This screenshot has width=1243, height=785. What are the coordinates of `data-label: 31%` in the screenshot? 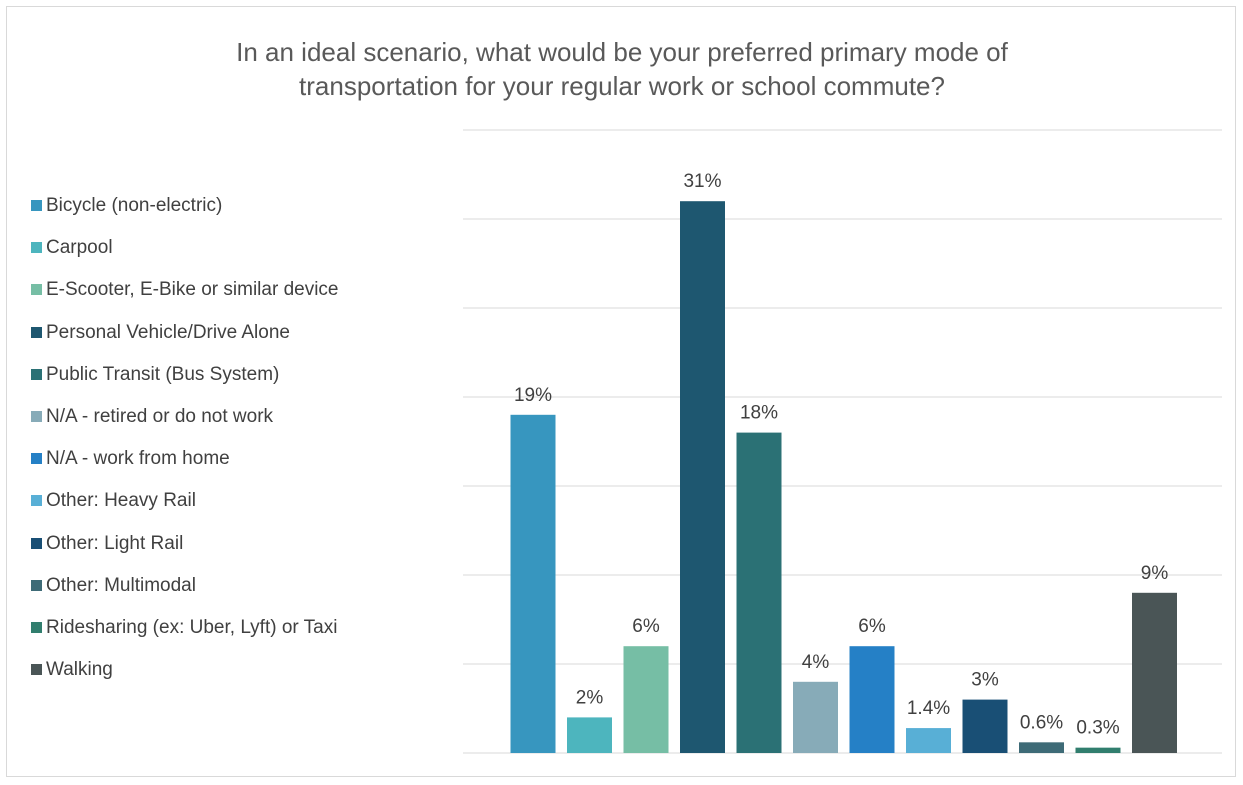 It's located at (702, 181).